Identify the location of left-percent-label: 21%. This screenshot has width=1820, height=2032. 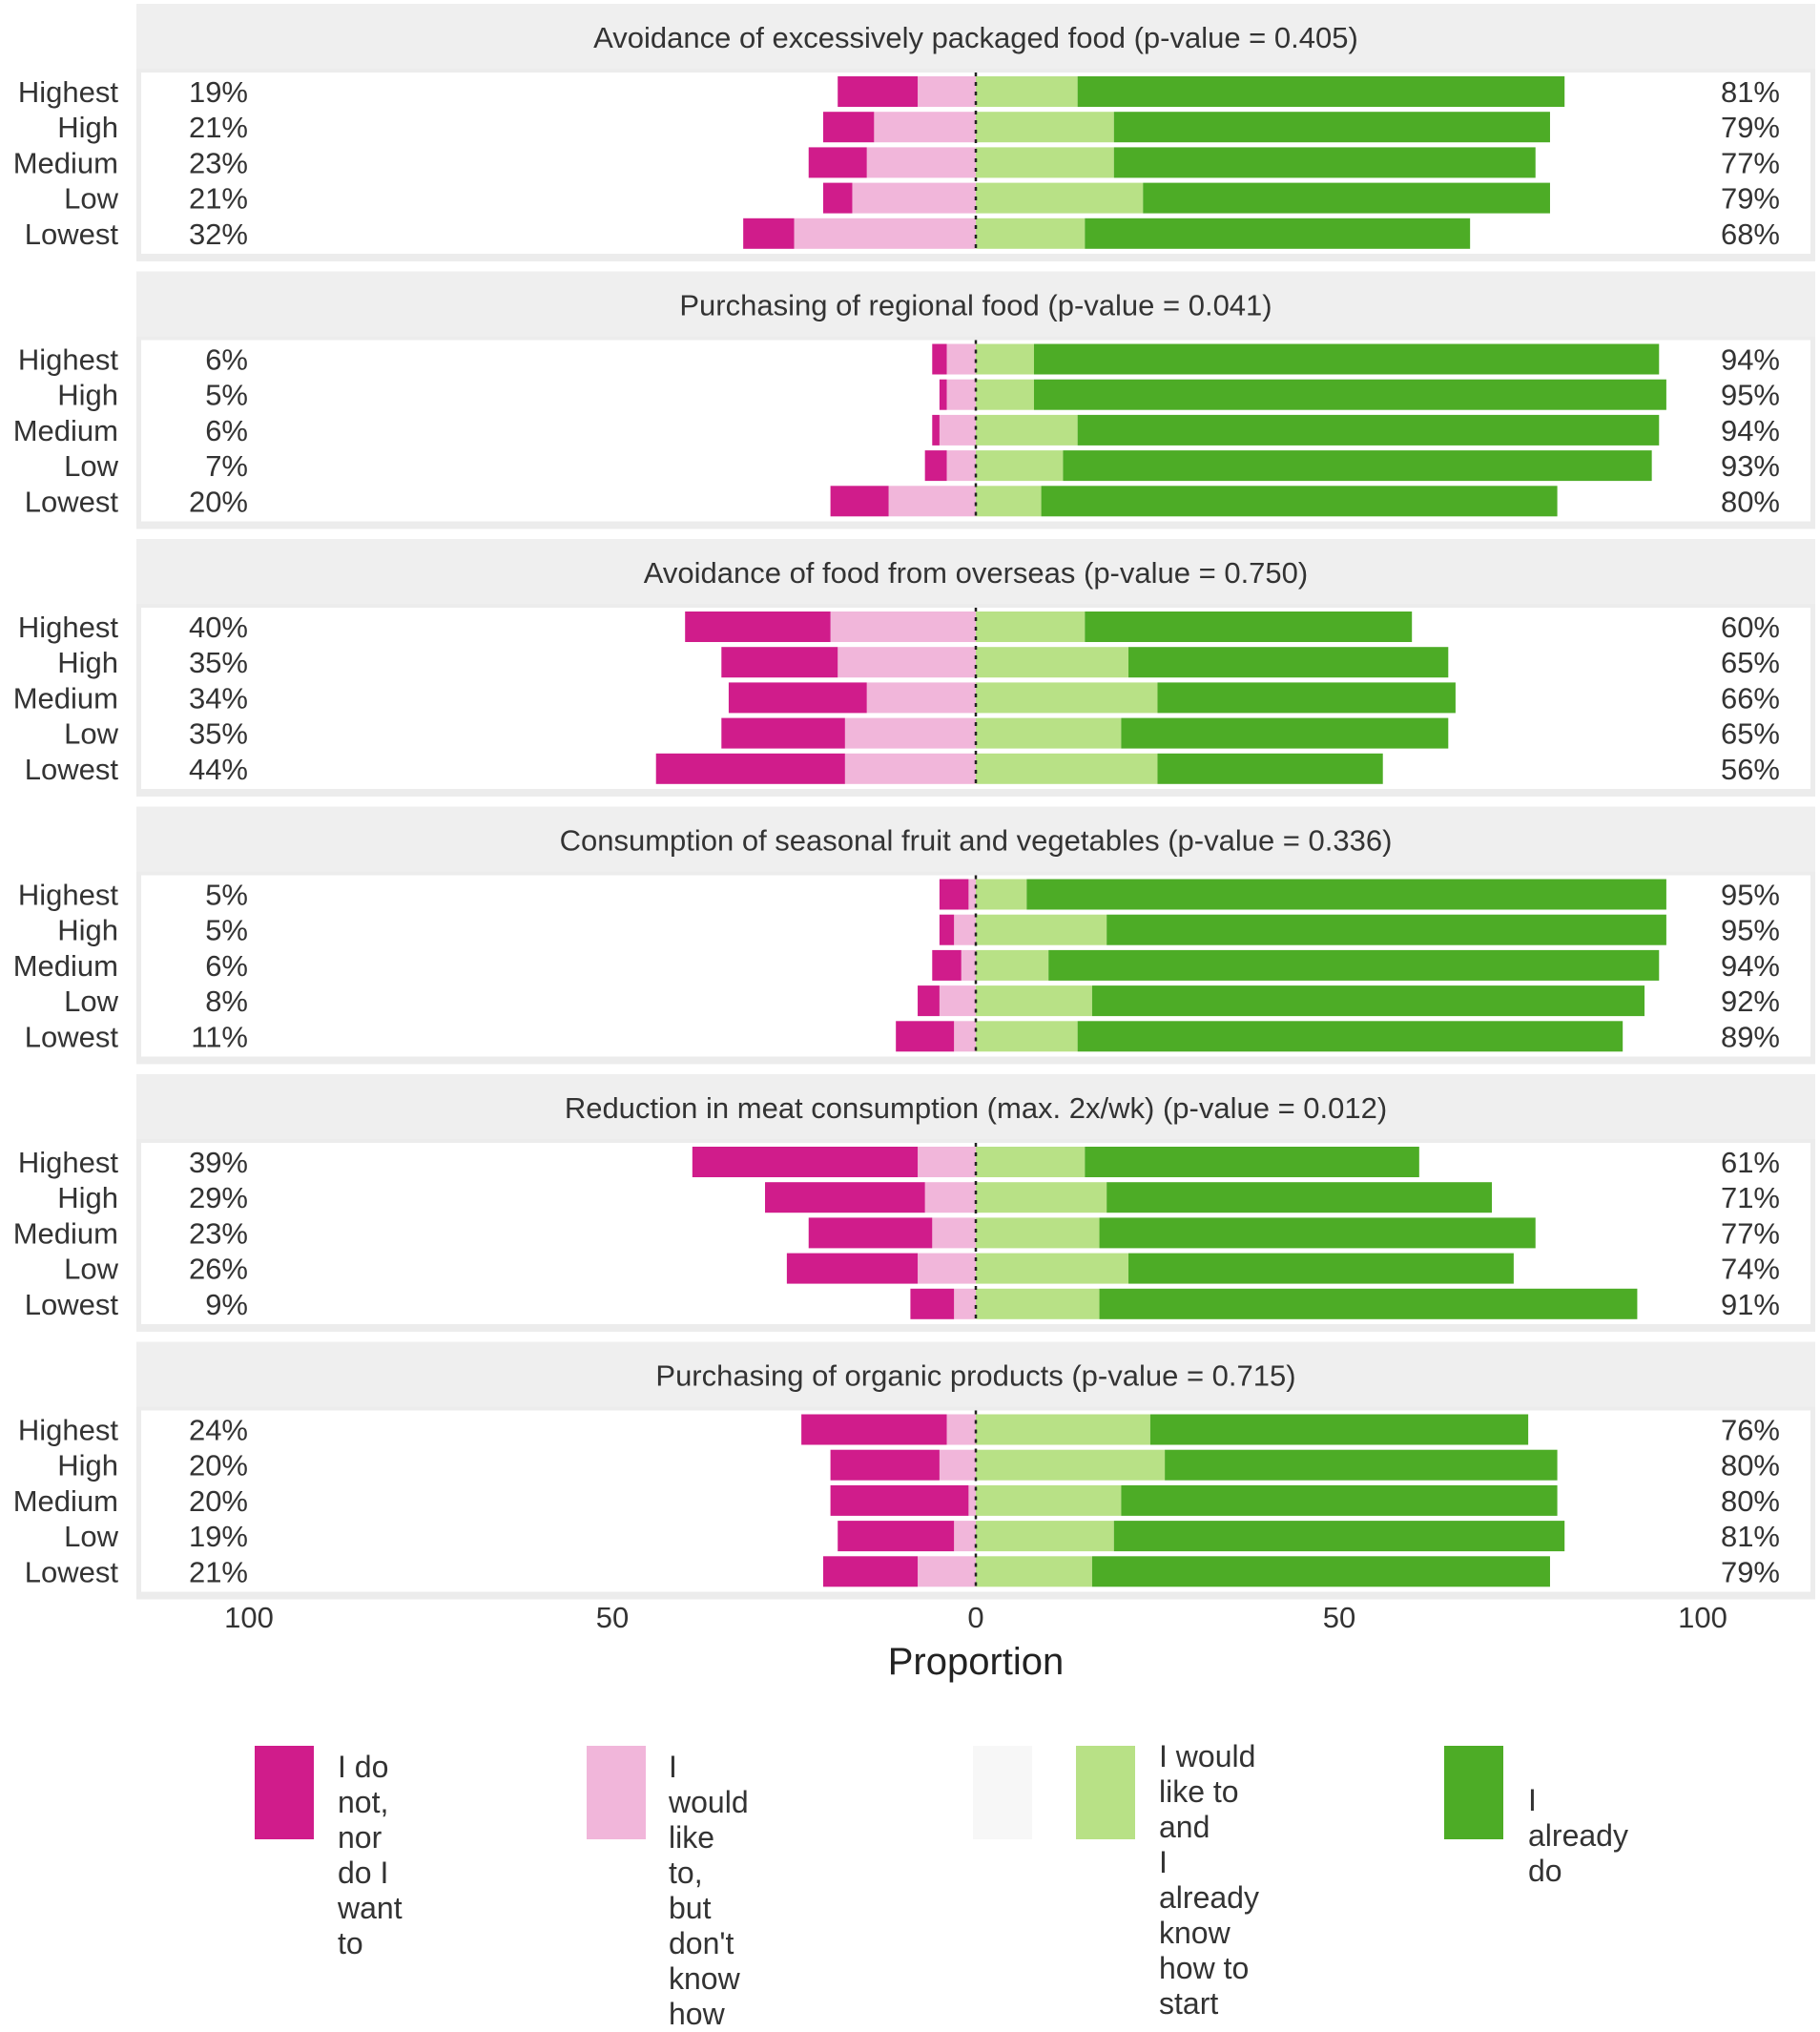
(219, 1571).